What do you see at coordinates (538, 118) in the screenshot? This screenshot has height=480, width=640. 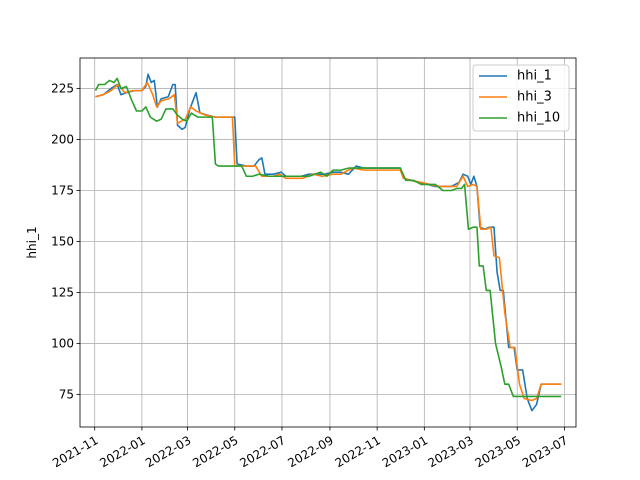 I see `legend-label-hhi_10: hhi_10` at bounding box center [538, 118].